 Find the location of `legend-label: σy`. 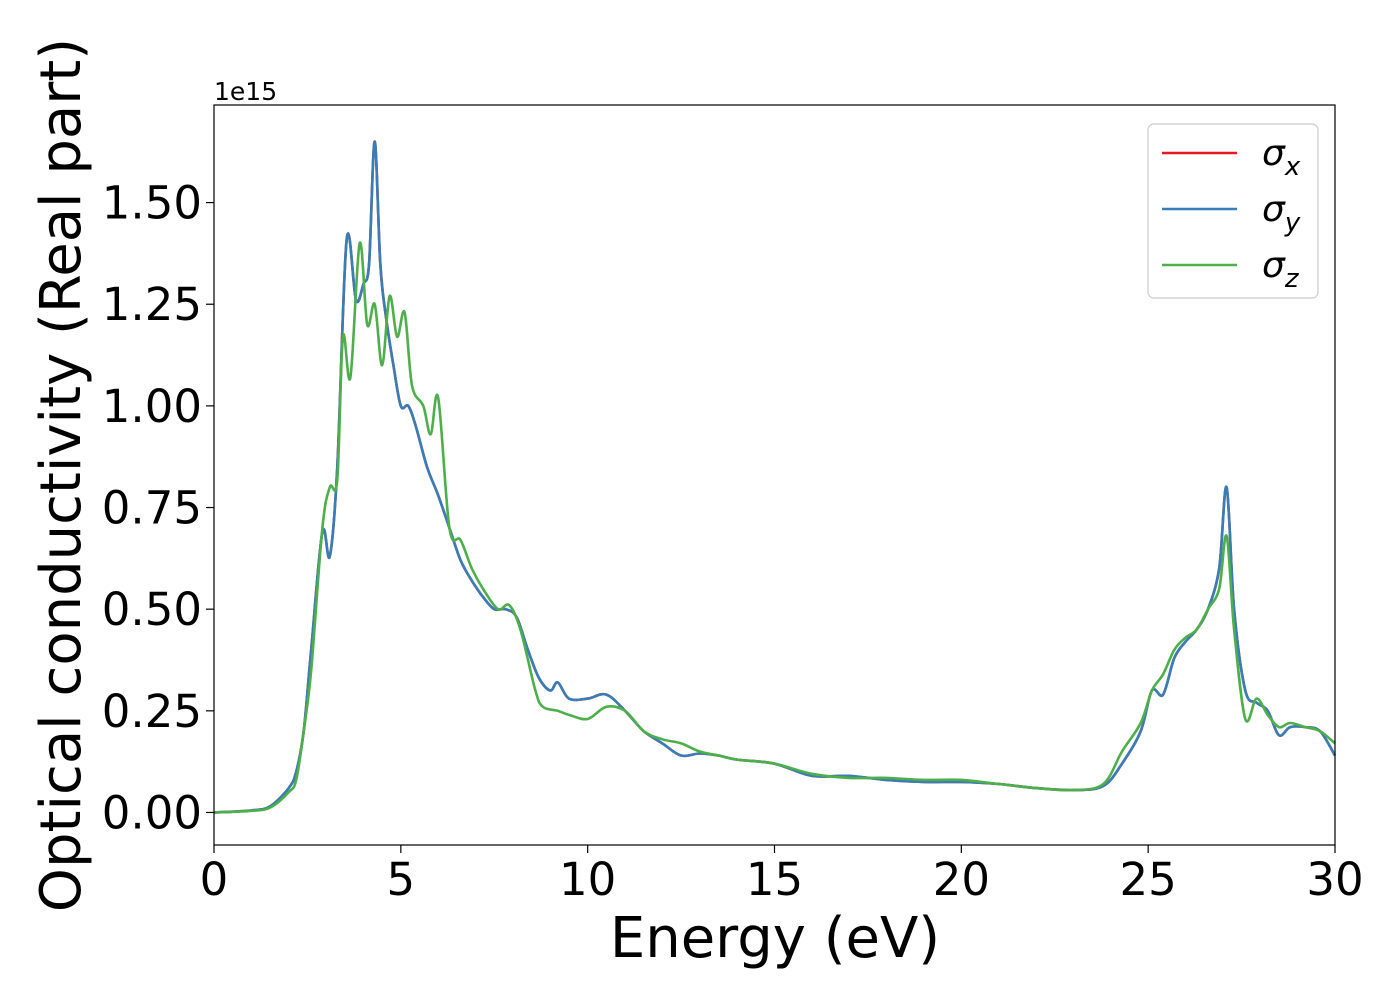

legend-label: σy is located at coordinates (1281, 213).